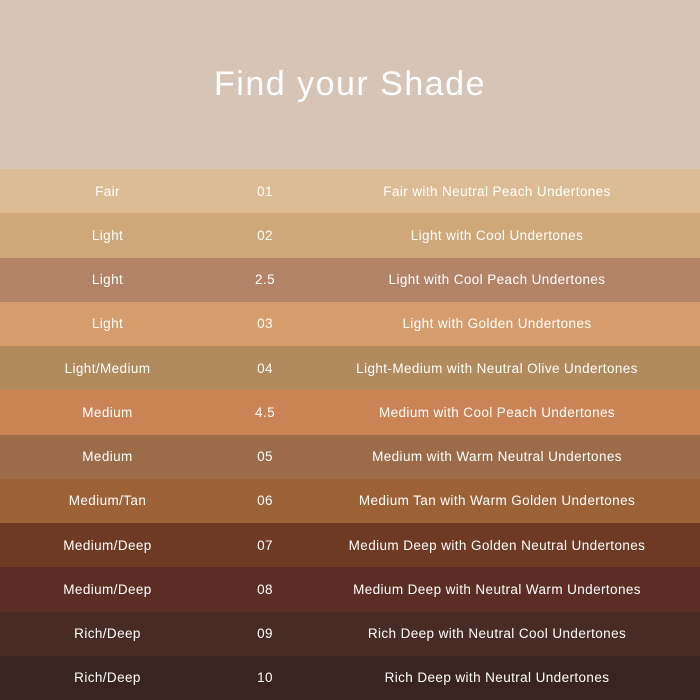  I want to click on shade-description-label: Rich Deep with Neutral Undertones, so click(497, 678).